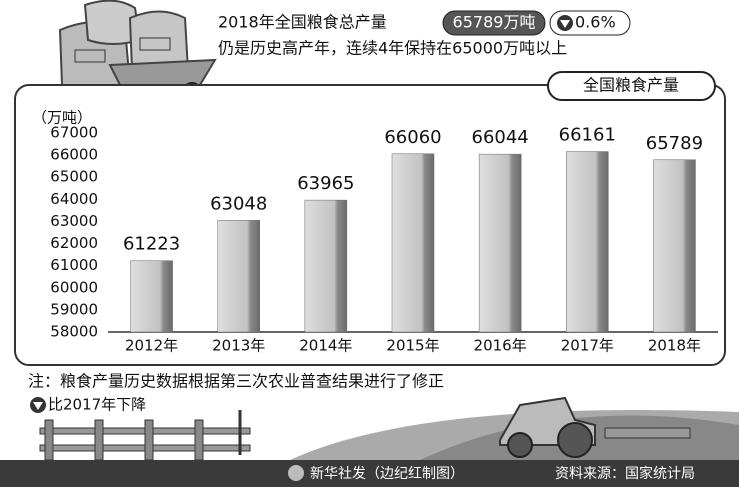 Image resolution: width=739 pixels, height=487 pixels. I want to click on x-tick-label: 2015年, so click(412, 346).